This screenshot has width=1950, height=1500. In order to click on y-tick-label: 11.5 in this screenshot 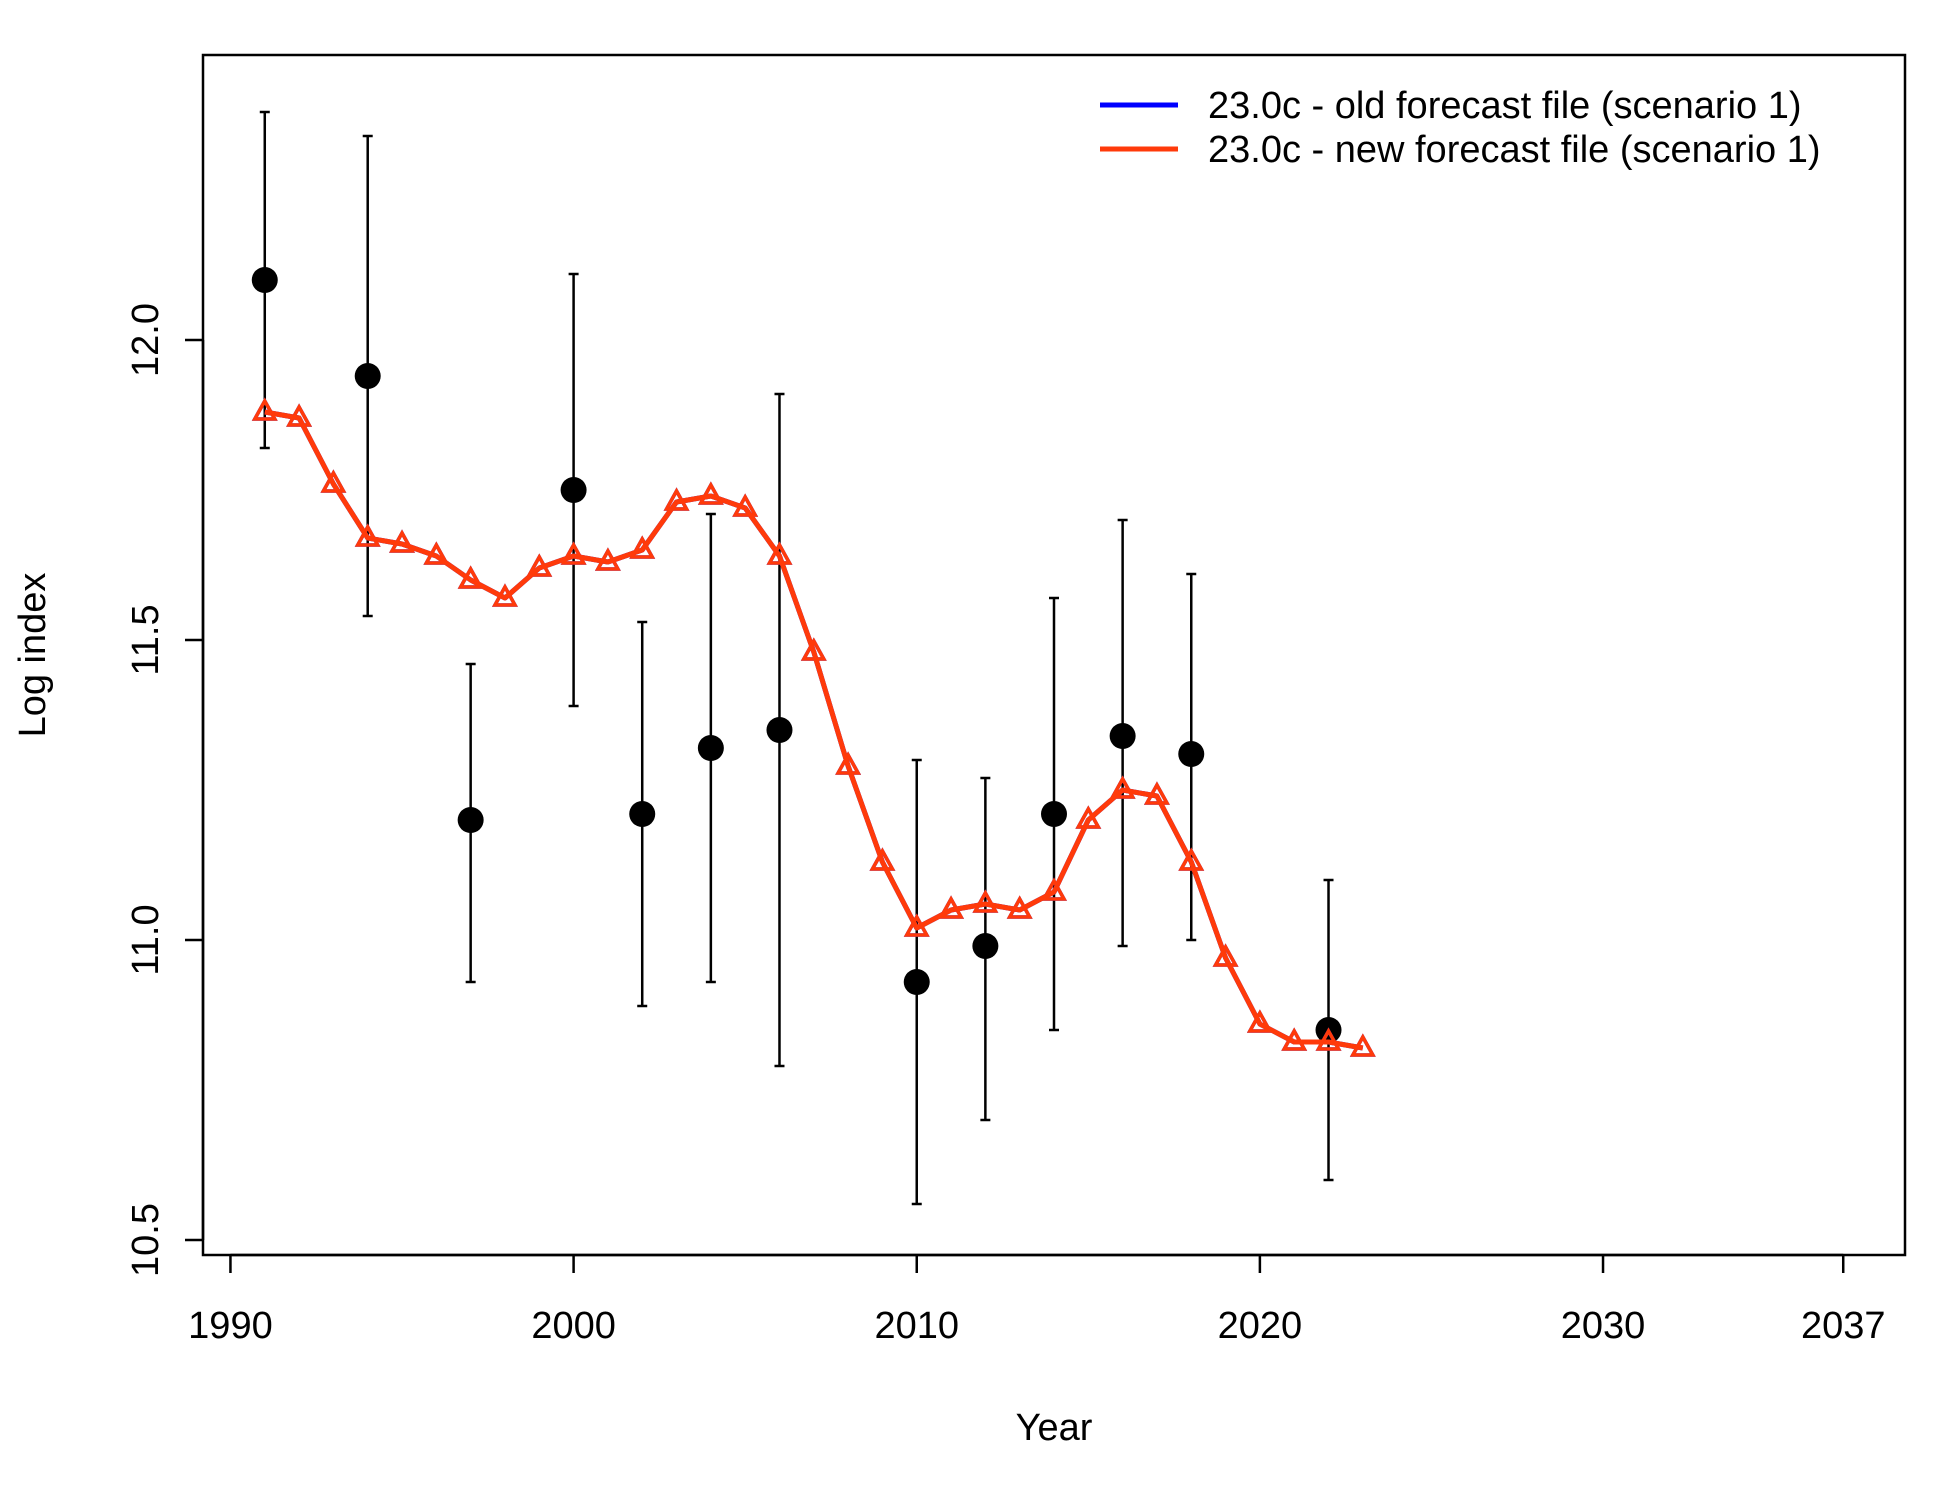, I will do `click(146, 639)`.